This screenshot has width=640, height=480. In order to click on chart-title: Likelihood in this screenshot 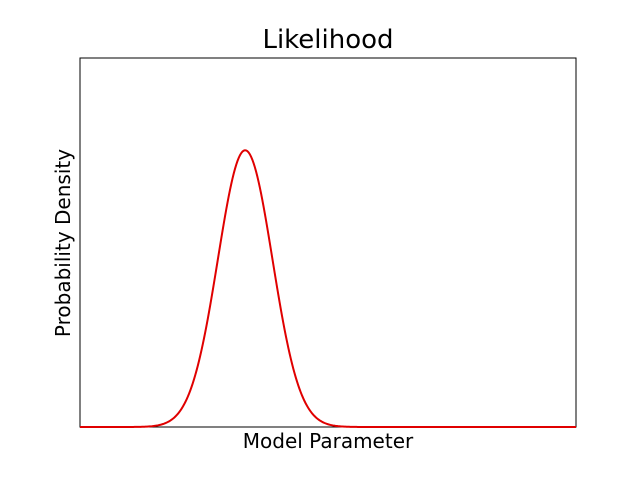, I will do `click(327, 40)`.